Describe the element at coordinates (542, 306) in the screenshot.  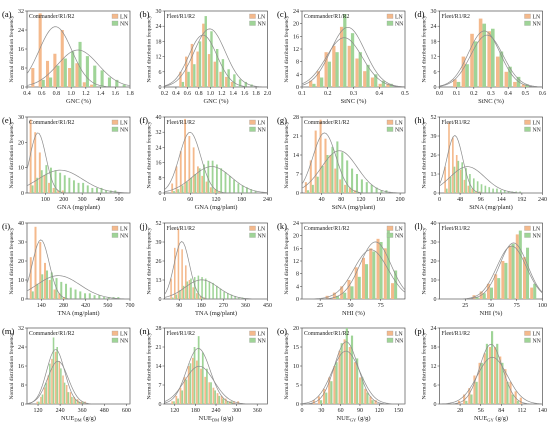
I see `x-tick-label: 100` at that location.